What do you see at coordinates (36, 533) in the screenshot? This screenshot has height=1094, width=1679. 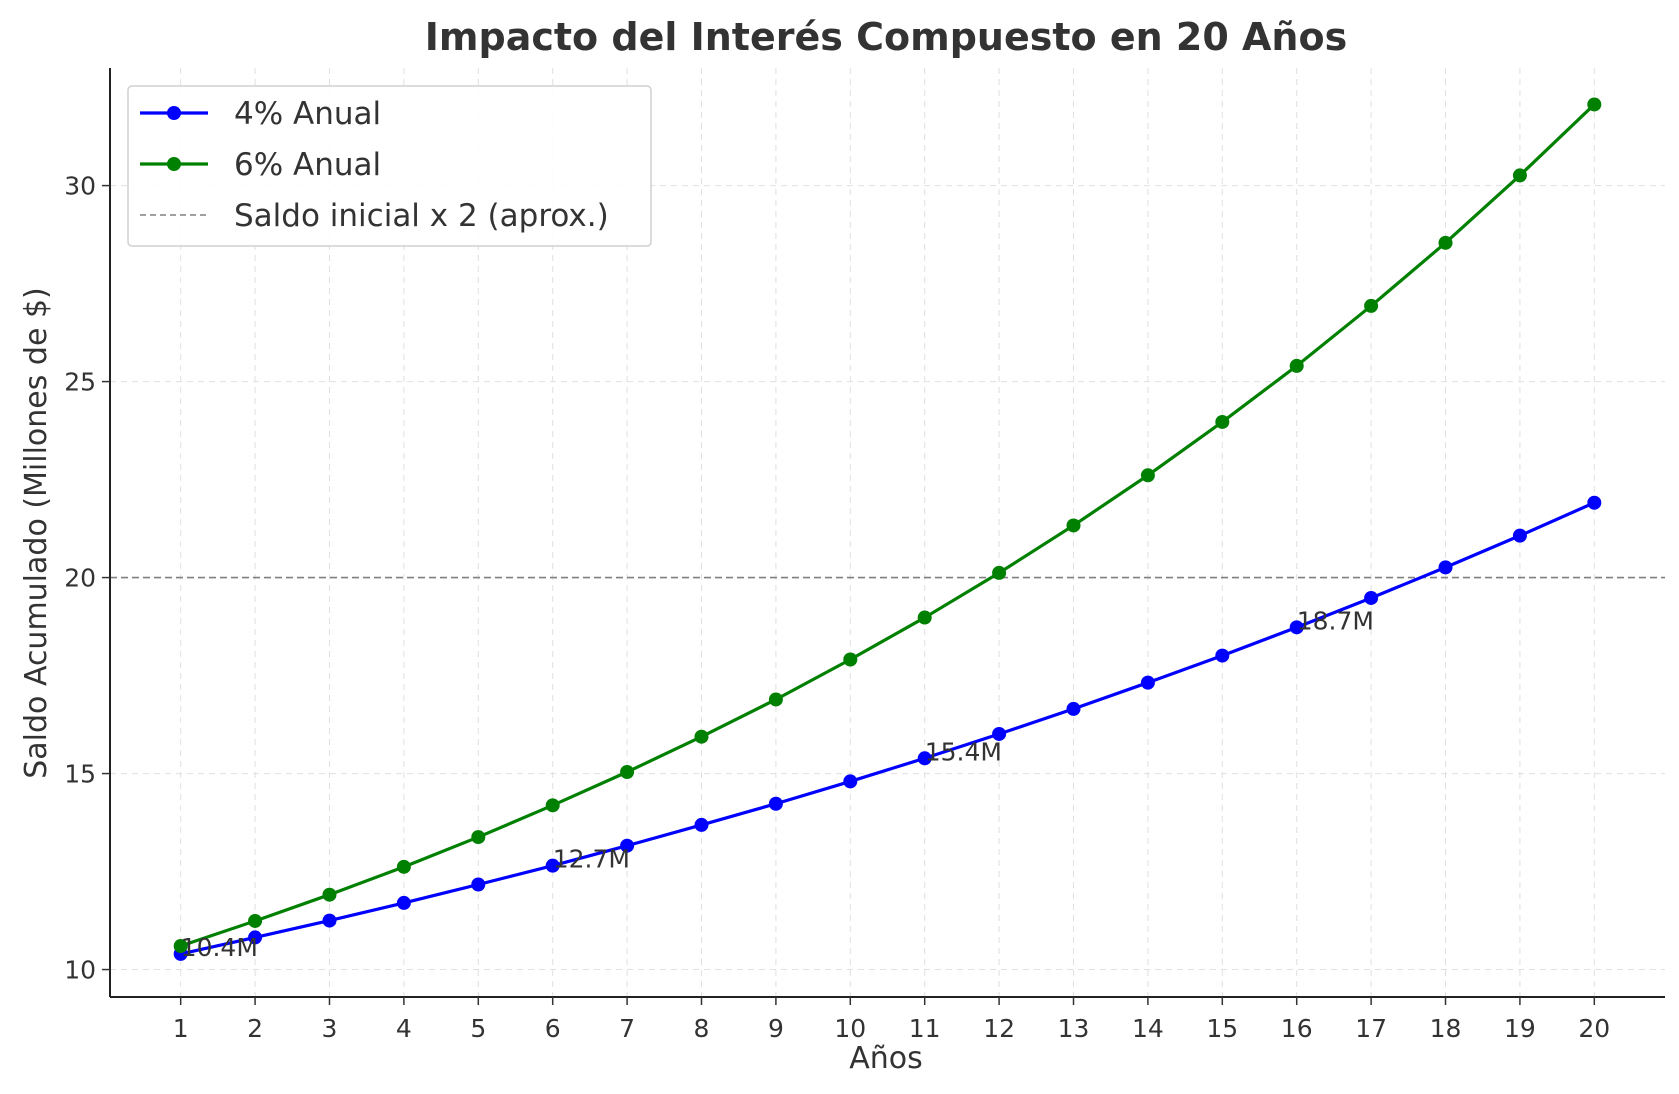 I see `y-axis-label: Saldo Acumulado (Millones de $)` at bounding box center [36, 533].